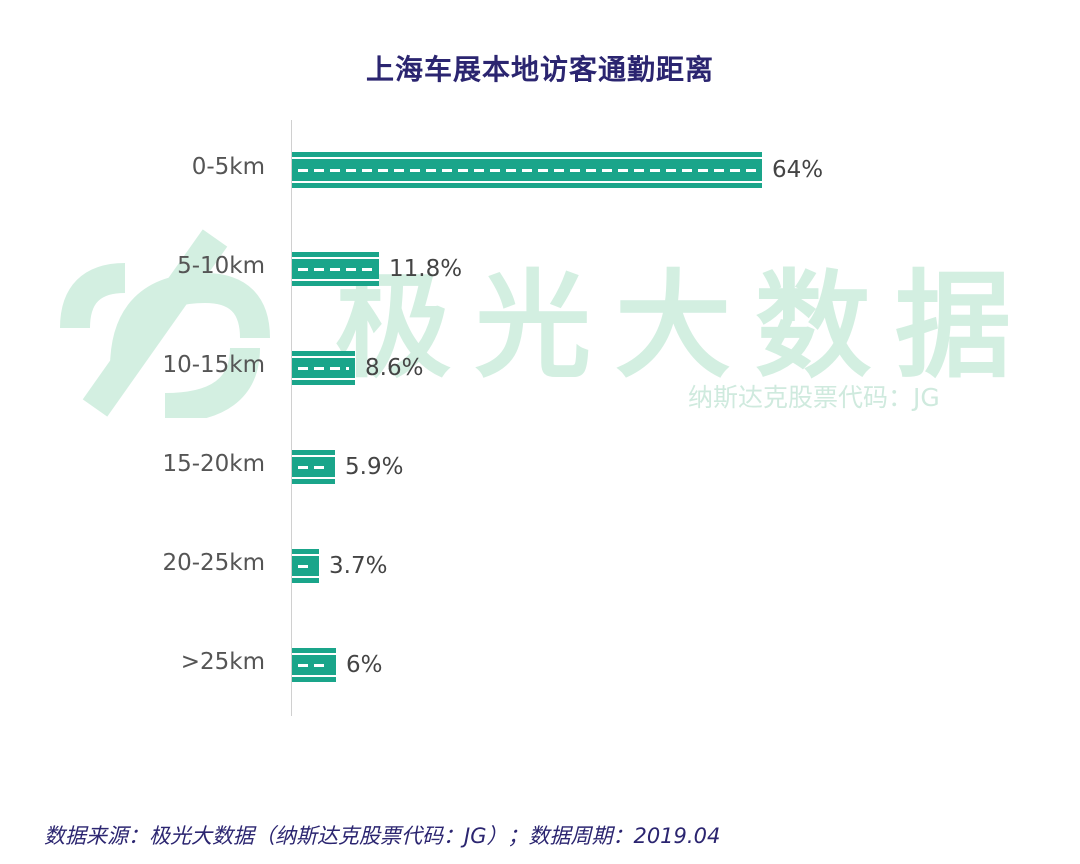 The height and width of the screenshot is (864, 1080). Describe the element at coordinates (685, 326) in the screenshot. I see `watermark-brand: 极光大数据` at that location.